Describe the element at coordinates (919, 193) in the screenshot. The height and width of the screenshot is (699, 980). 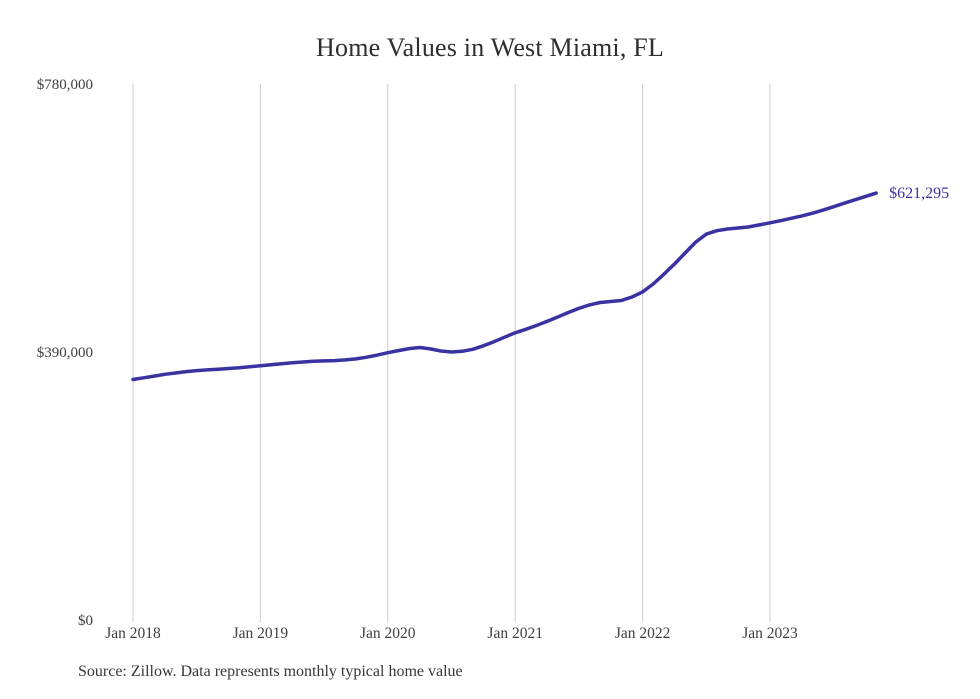
I see `end-value-label: $621,295` at that location.